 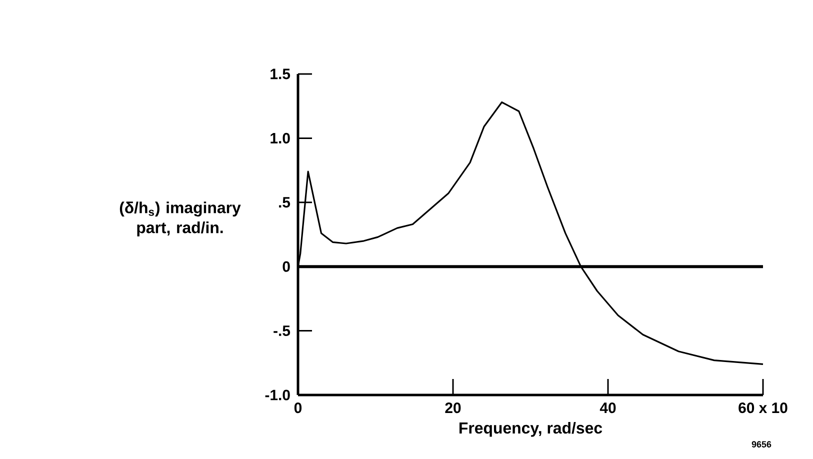 I want to click on text: 9656, so click(x=762, y=444).